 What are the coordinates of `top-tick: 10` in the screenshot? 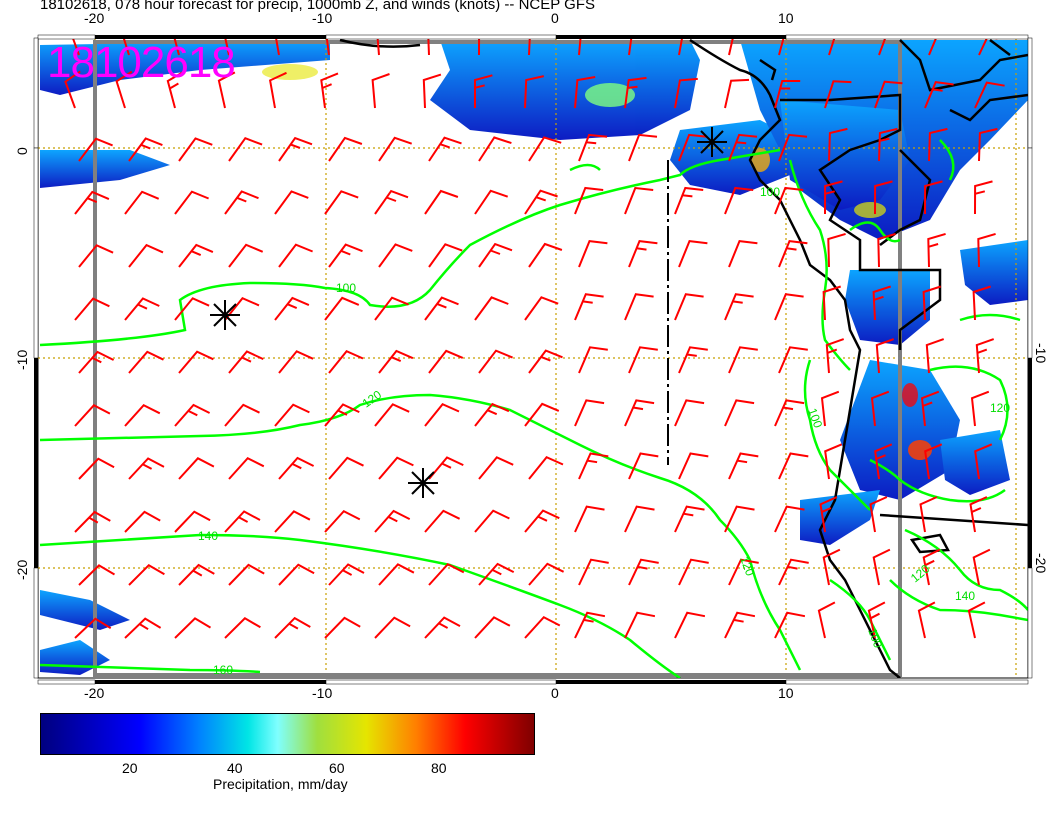 It's located at (786, 18).